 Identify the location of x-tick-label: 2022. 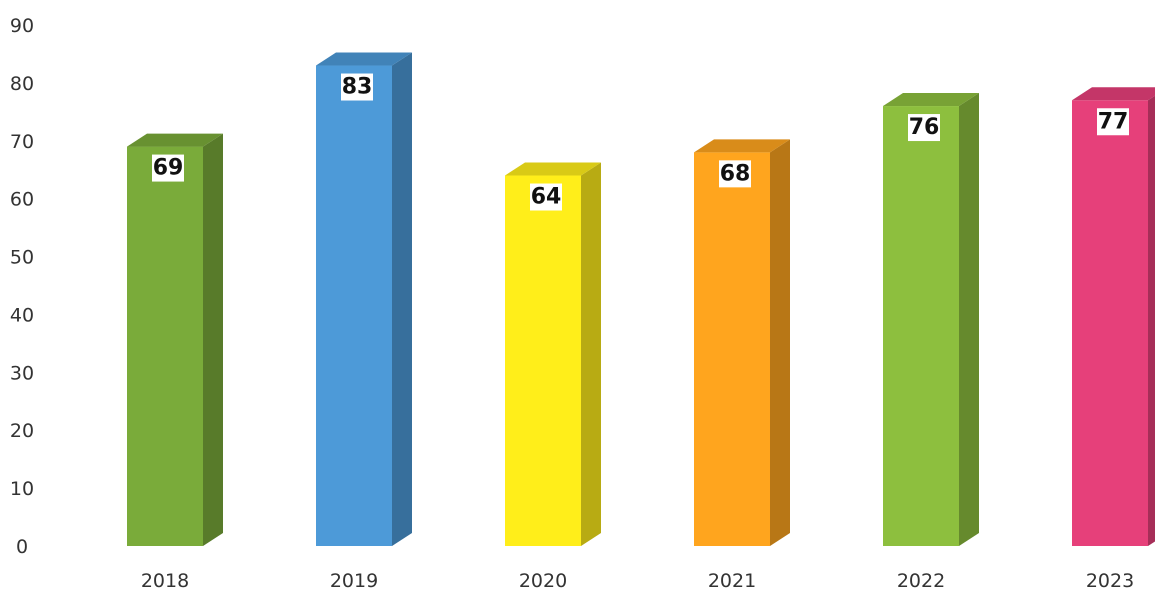
(921, 581).